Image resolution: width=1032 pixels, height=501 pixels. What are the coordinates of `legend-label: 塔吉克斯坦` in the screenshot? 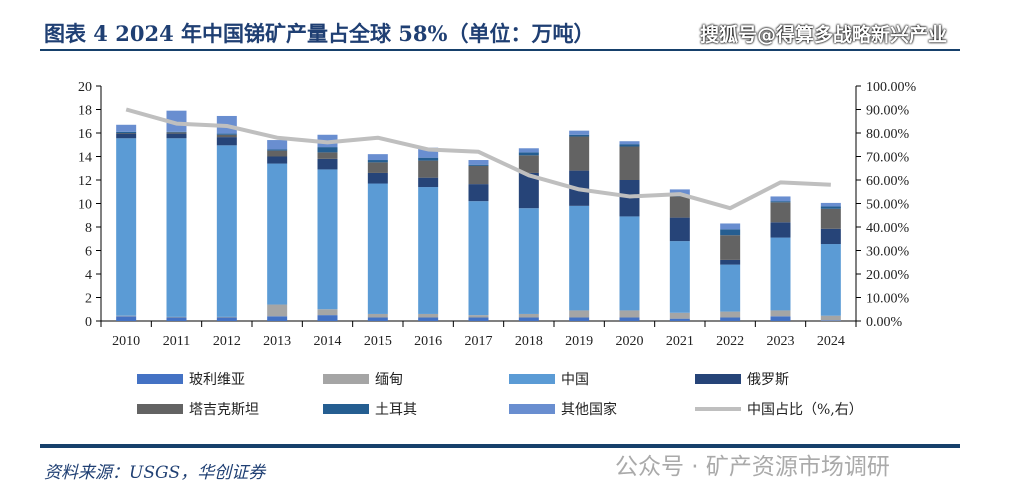 It's located at (224, 410).